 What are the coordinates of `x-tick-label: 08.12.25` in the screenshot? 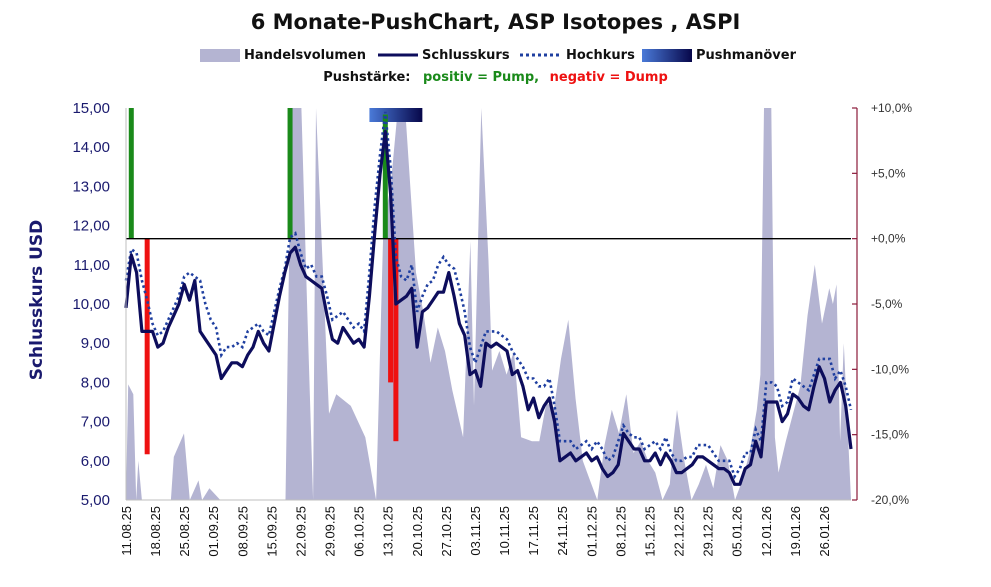 It's located at (620, 531).